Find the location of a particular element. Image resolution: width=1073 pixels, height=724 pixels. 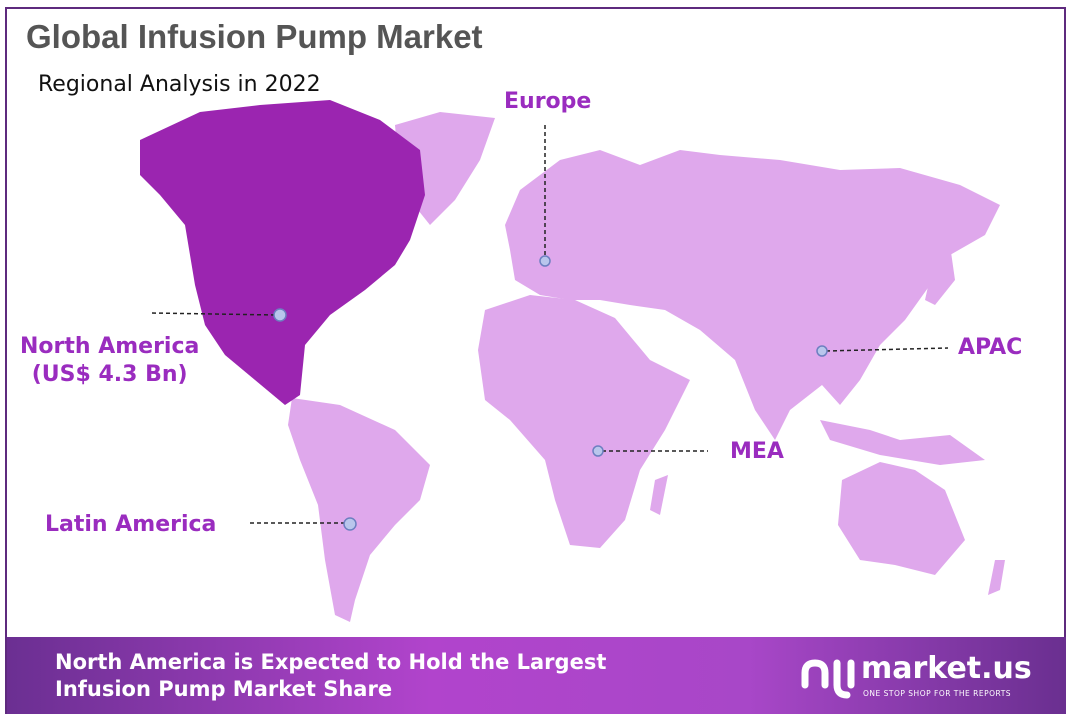

label-europe: Europe is located at coordinates (548, 101).